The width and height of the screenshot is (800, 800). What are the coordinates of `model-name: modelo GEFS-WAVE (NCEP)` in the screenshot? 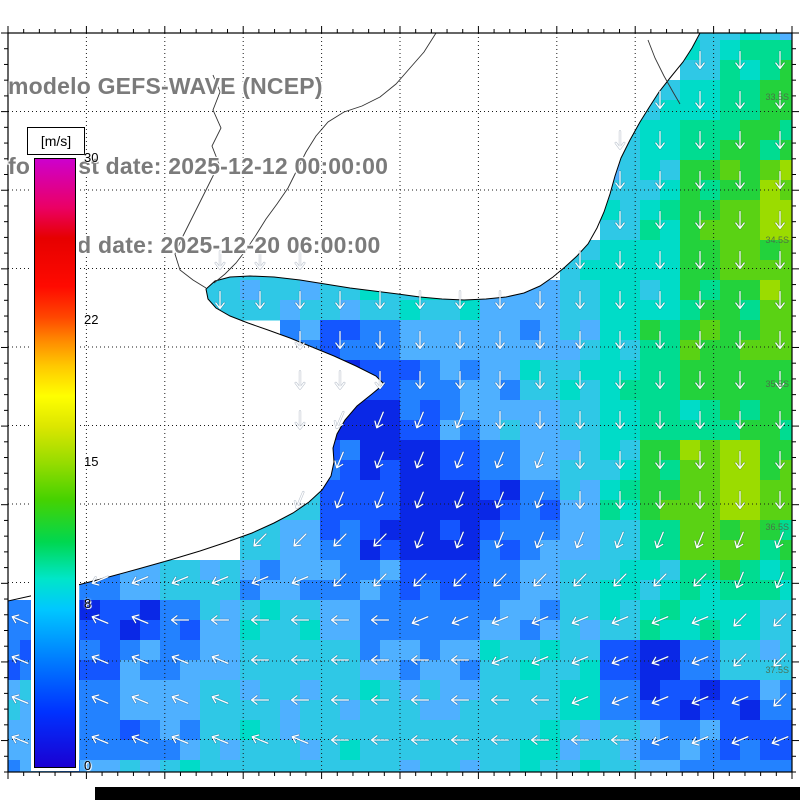 It's located at (165, 86).